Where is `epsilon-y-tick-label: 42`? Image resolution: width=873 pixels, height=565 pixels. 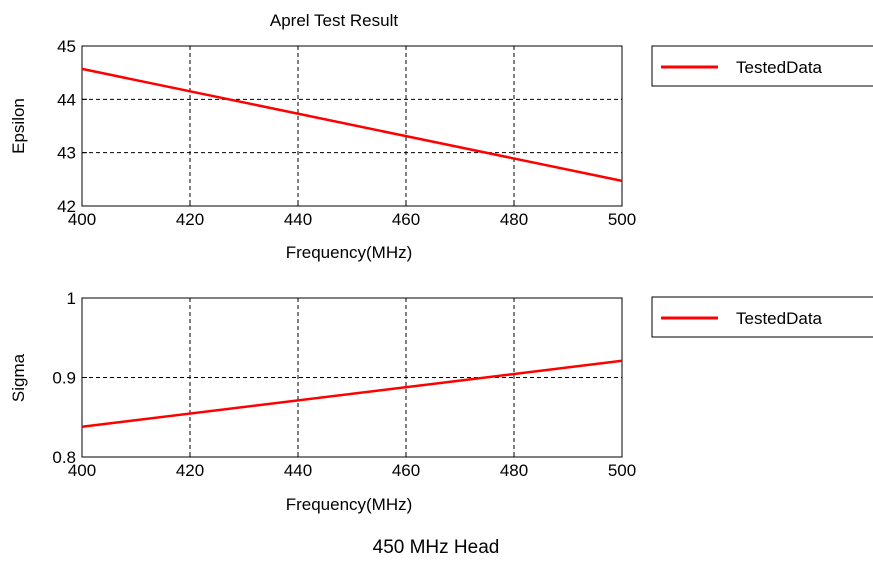
epsilon-y-tick-label: 42 is located at coordinates (66, 206).